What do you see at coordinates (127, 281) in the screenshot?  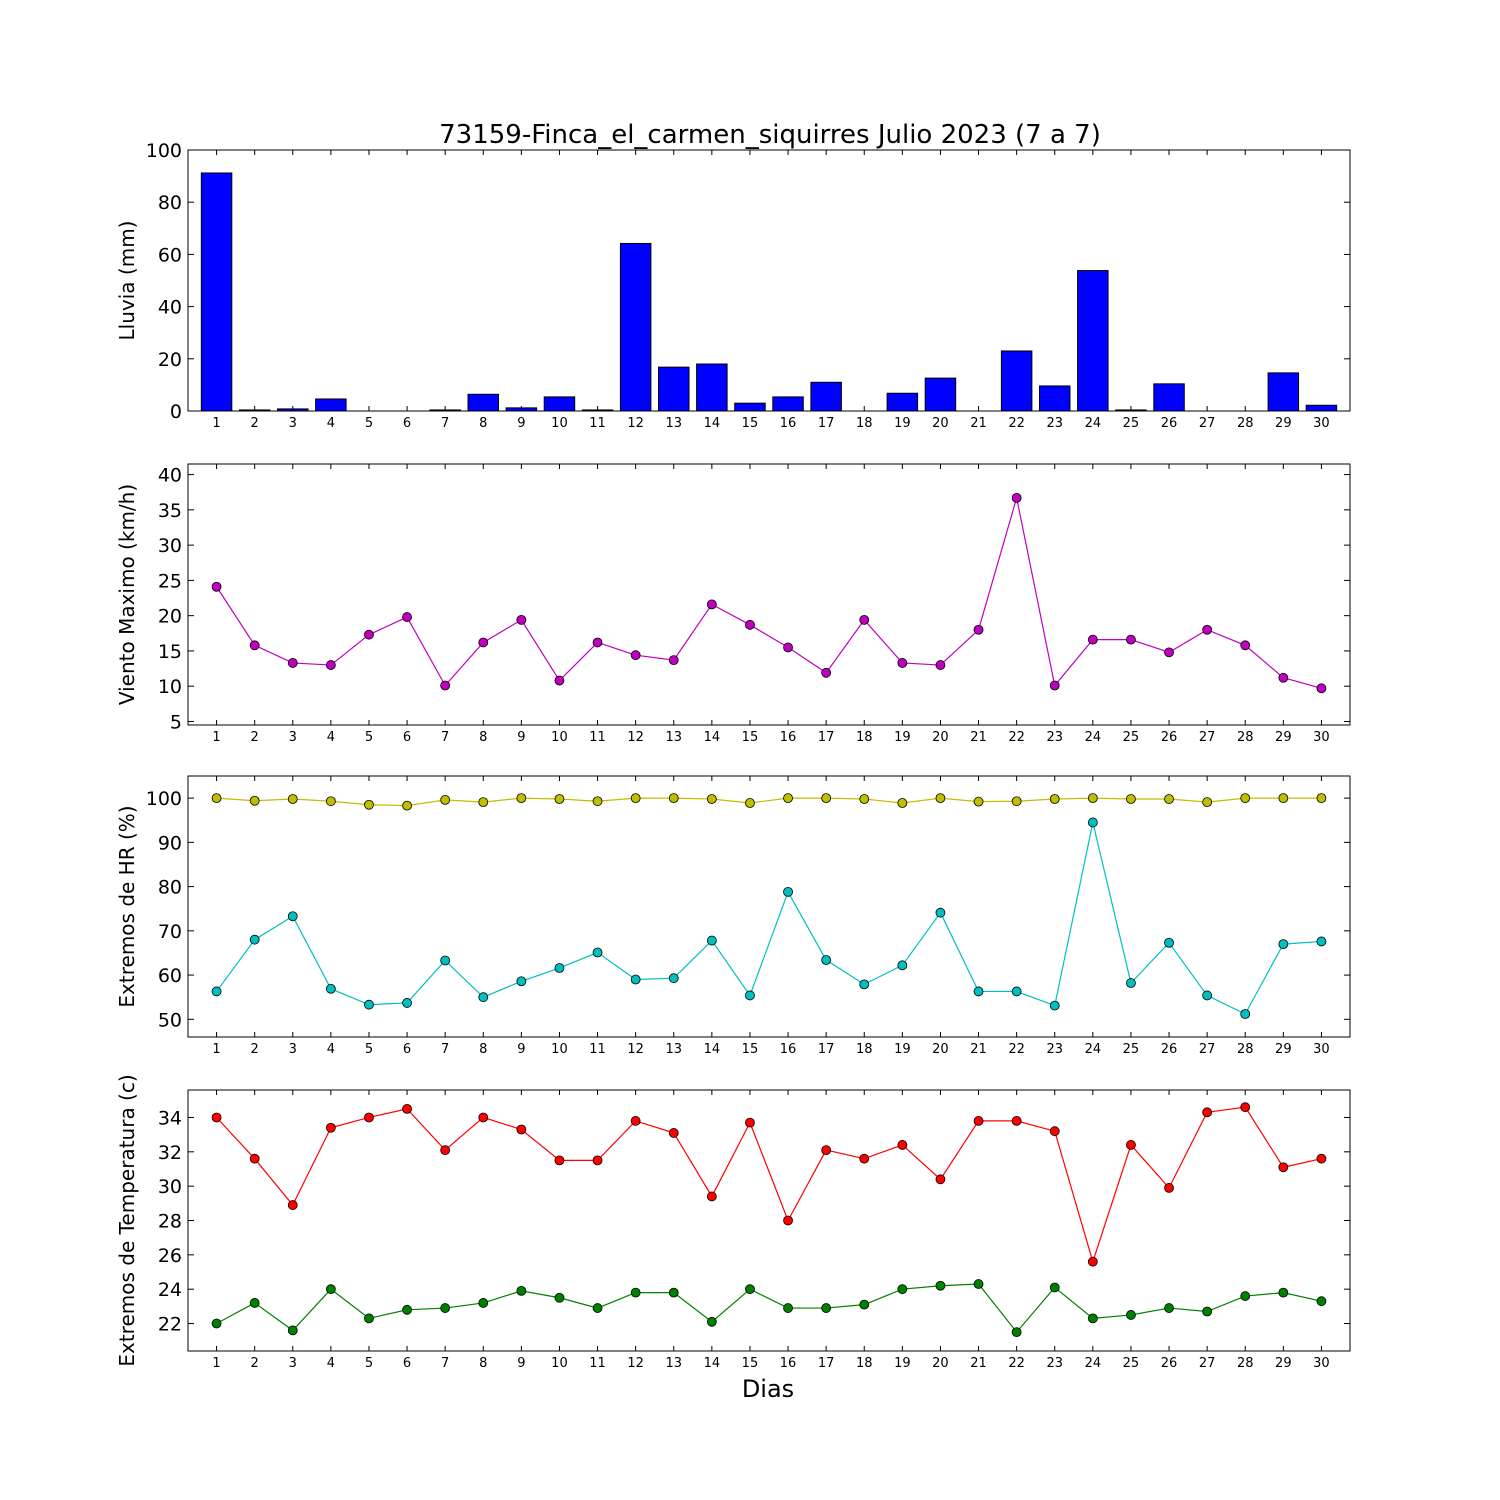 I see `y-axis-label: Lluvia (mm)` at bounding box center [127, 281].